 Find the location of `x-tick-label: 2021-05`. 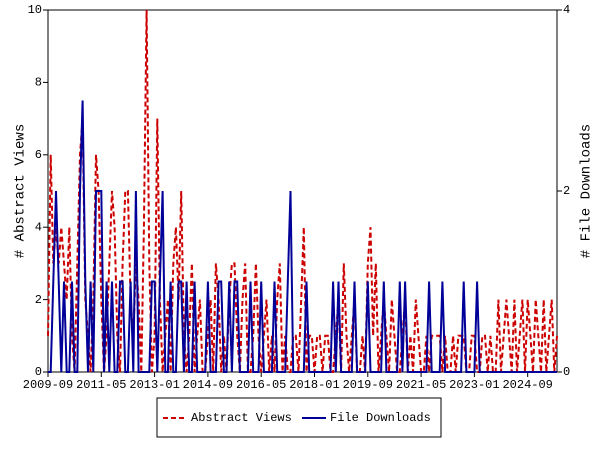

x-tick-label: 2021-05 is located at coordinates (421, 385).